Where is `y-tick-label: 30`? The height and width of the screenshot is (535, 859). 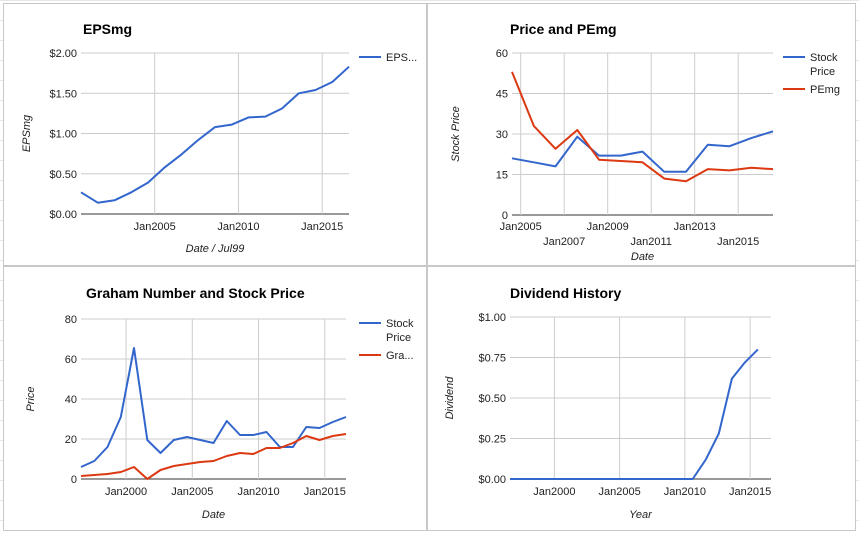 y-tick-label: 30 is located at coordinates (502, 135).